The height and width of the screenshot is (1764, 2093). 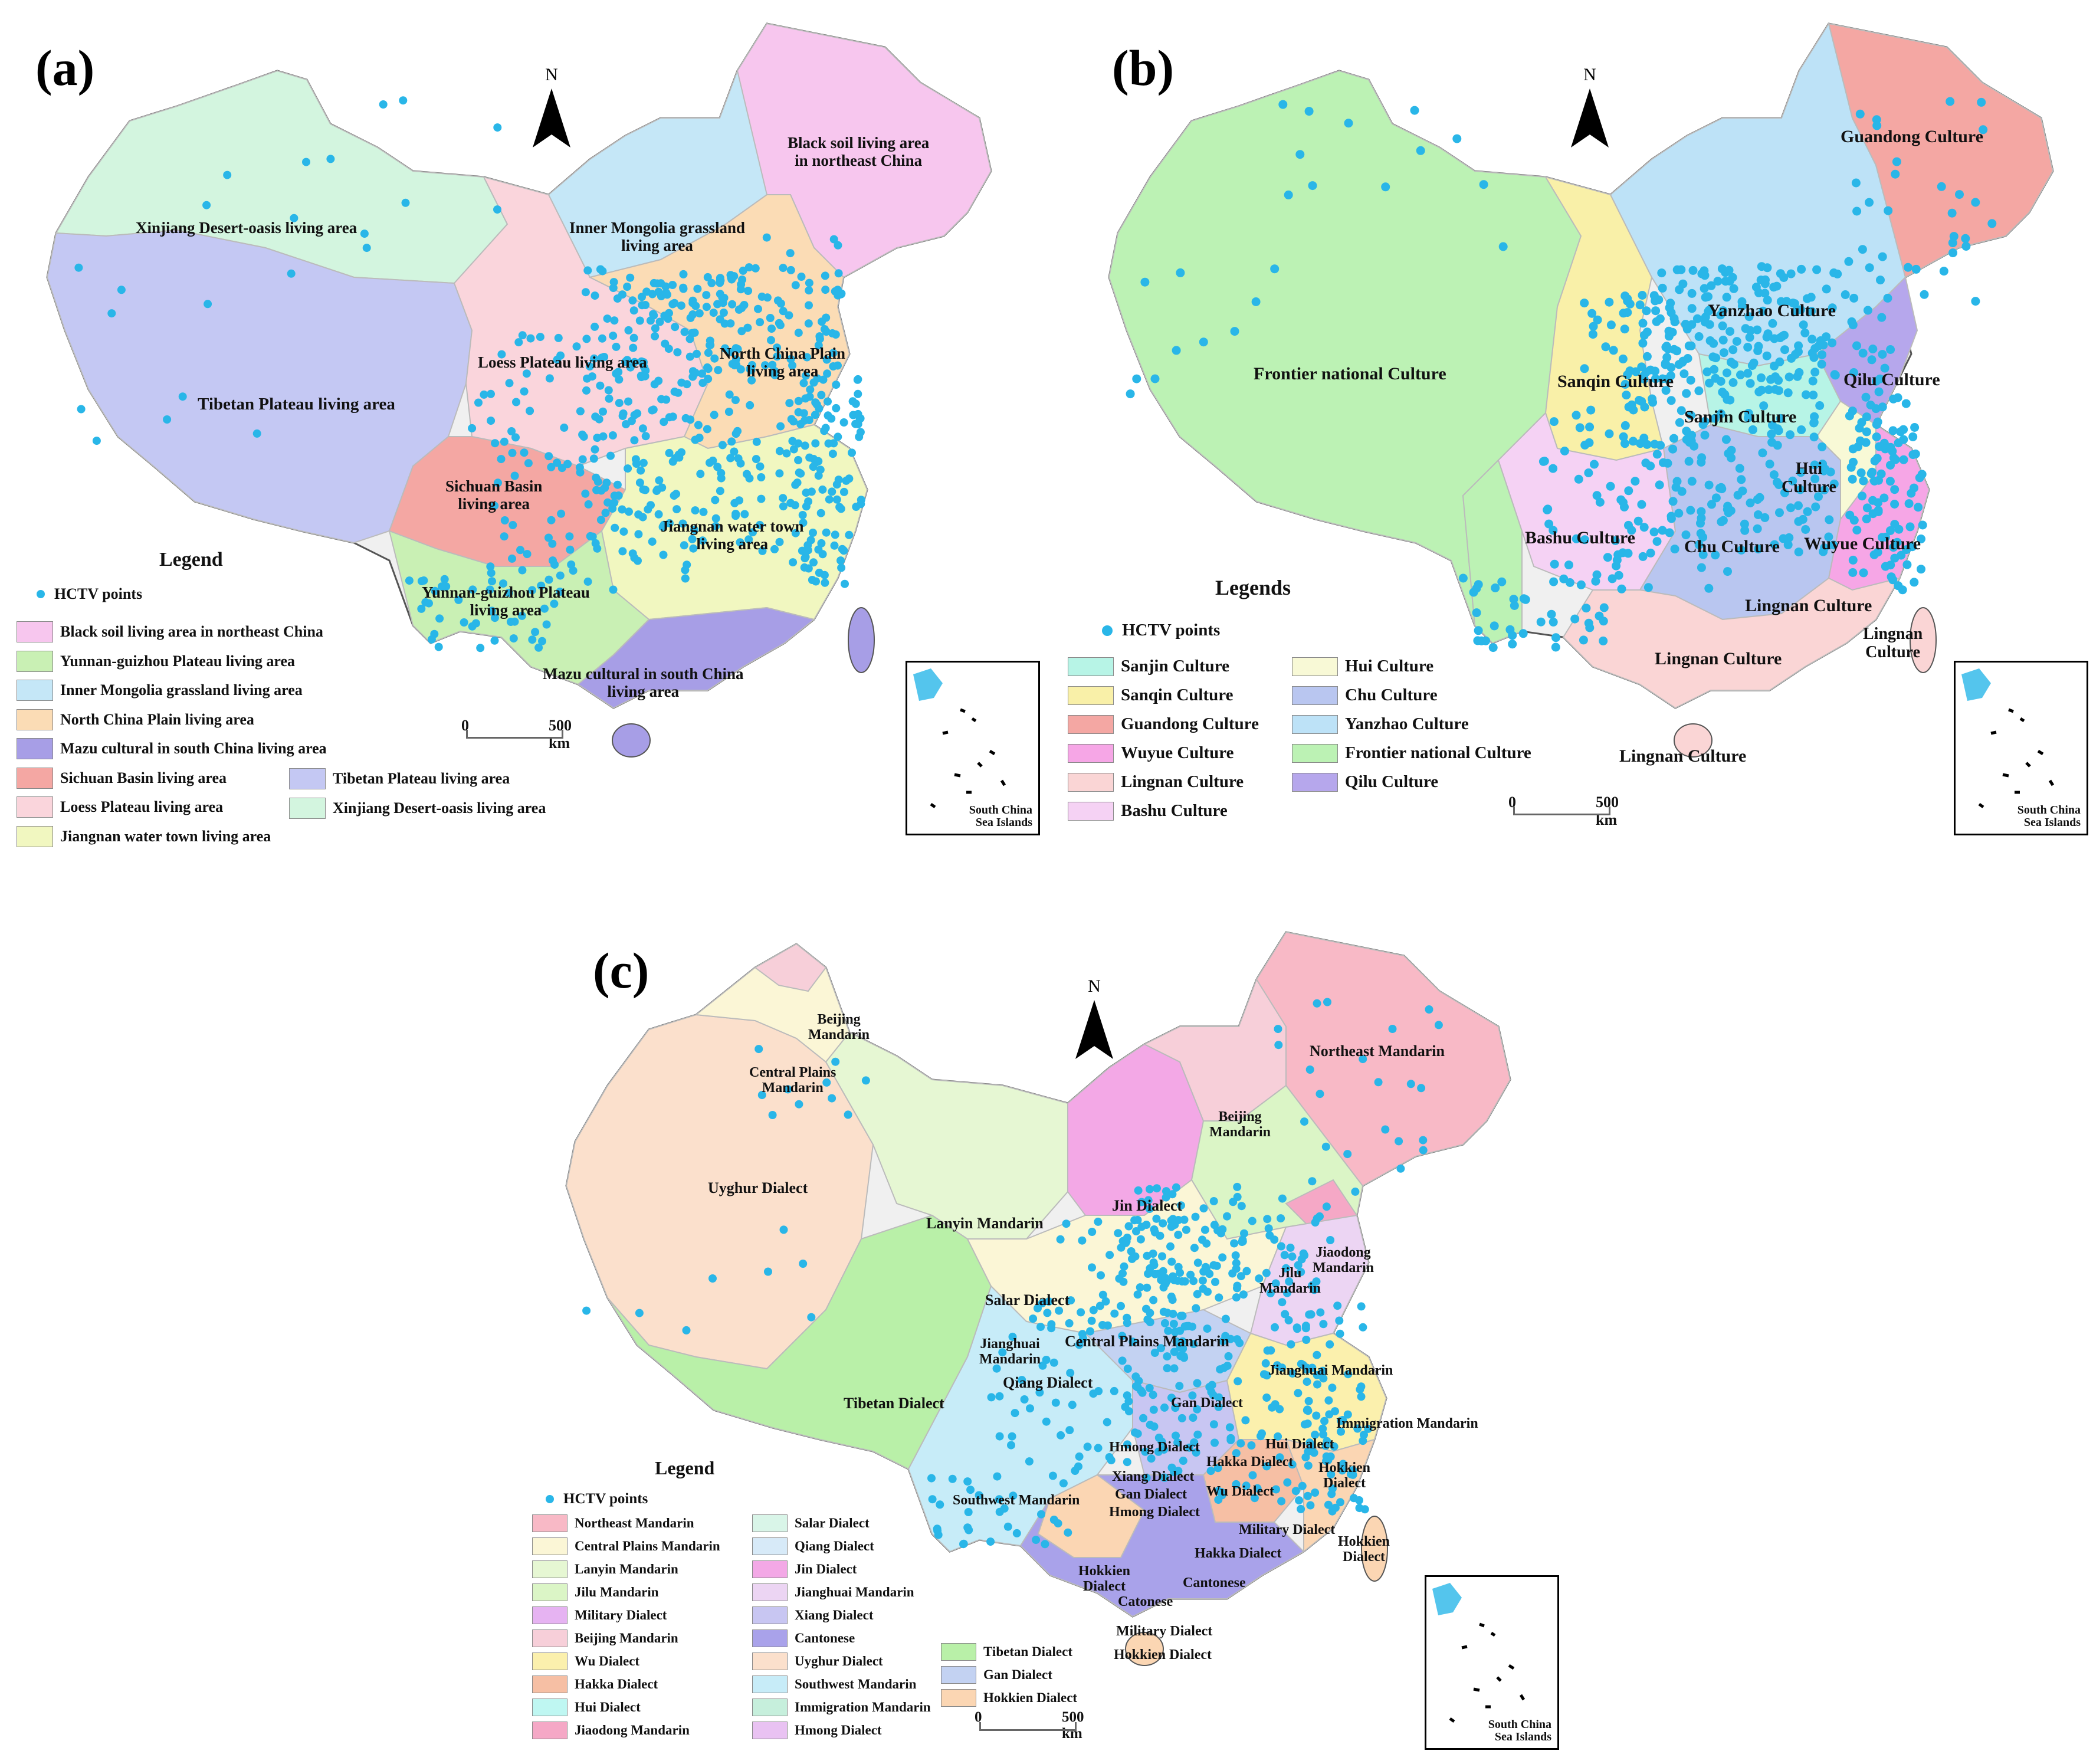 I want to click on legend-label: Immigration Mandarin, so click(x=863, y=1707).